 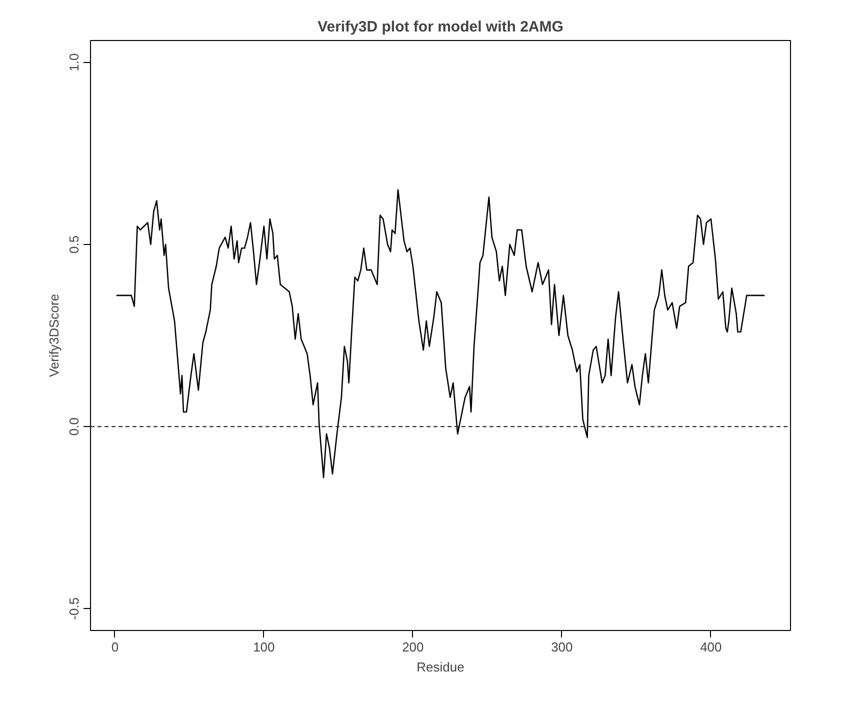 What do you see at coordinates (264, 647) in the screenshot?
I see `x-tick-label: 100` at bounding box center [264, 647].